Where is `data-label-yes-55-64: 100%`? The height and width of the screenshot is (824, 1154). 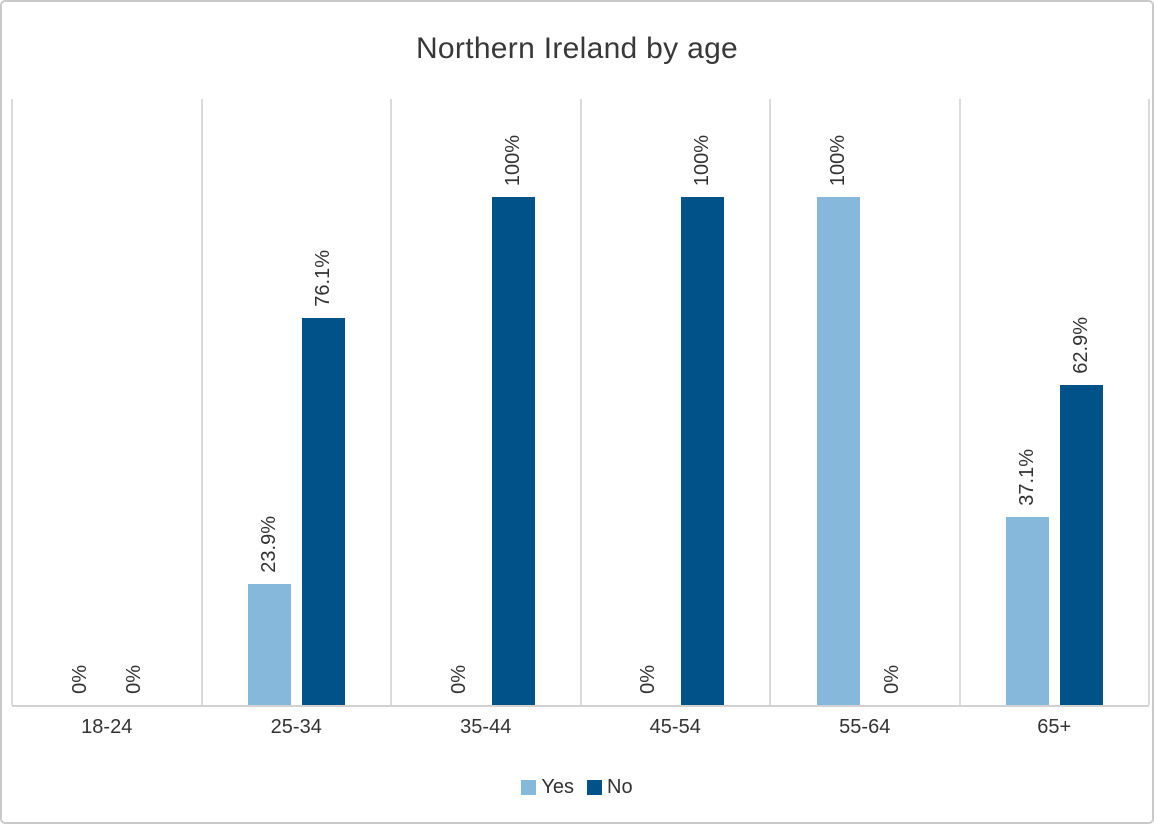 data-label-yes-55-64: 100% is located at coordinates (837, 160).